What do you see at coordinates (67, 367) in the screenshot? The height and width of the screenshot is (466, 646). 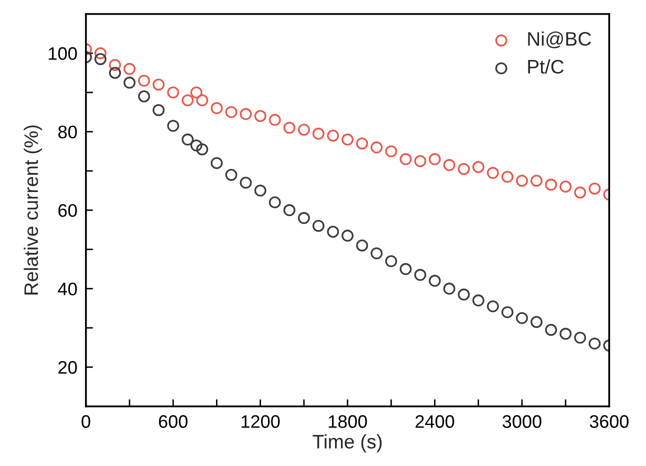 I see `y-tick-label: 20` at bounding box center [67, 367].